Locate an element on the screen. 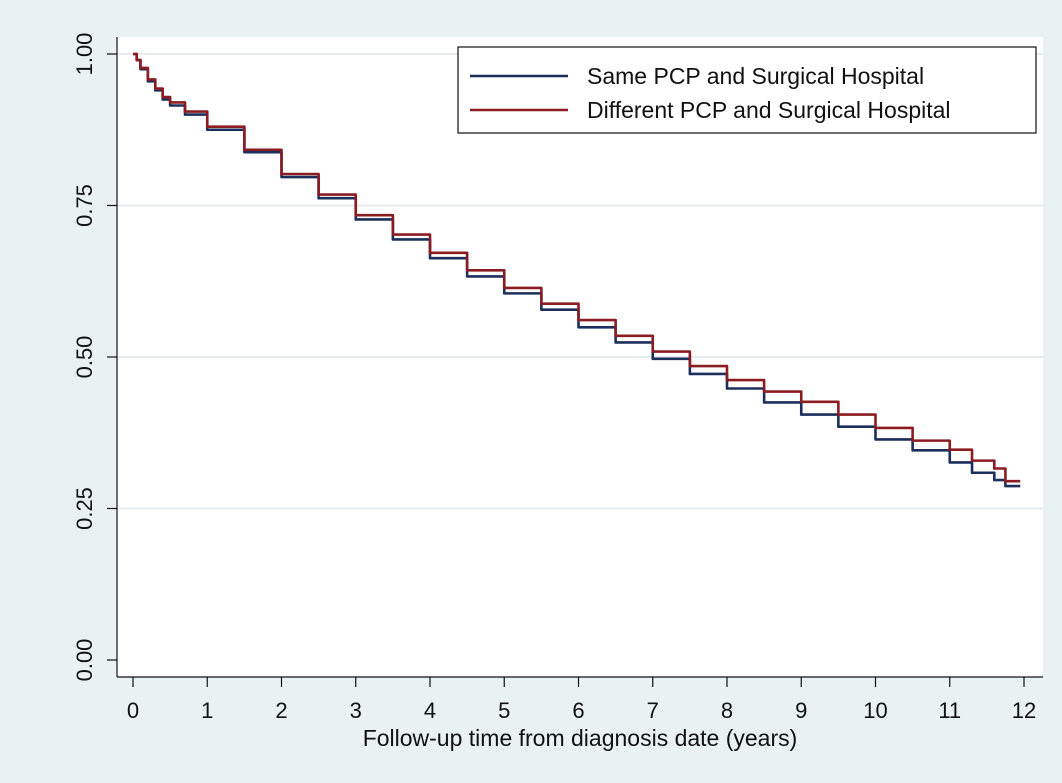 This screenshot has height=783, width=1062. legend-label-2: Different PCP and Surgical Hospital is located at coordinates (769, 110).